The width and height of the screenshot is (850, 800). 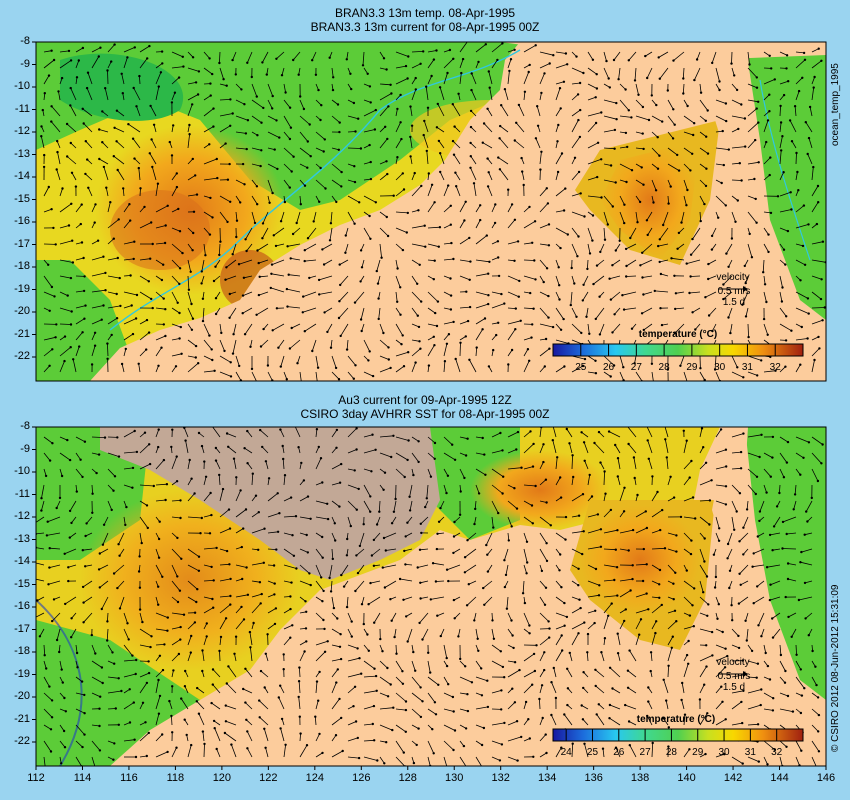 What do you see at coordinates (22, 131) in the screenshot?
I see `top-panel-y-tick-label: -12` at bounding box center [22, 131].